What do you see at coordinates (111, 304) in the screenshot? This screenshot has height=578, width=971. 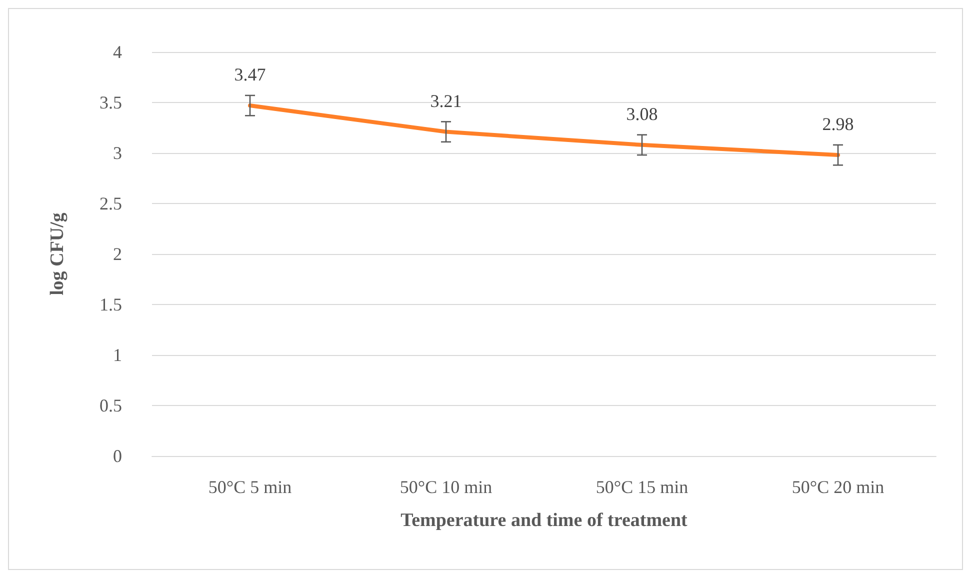 I see `y-tick-label: 1.5` at bounding box center [111, 304].